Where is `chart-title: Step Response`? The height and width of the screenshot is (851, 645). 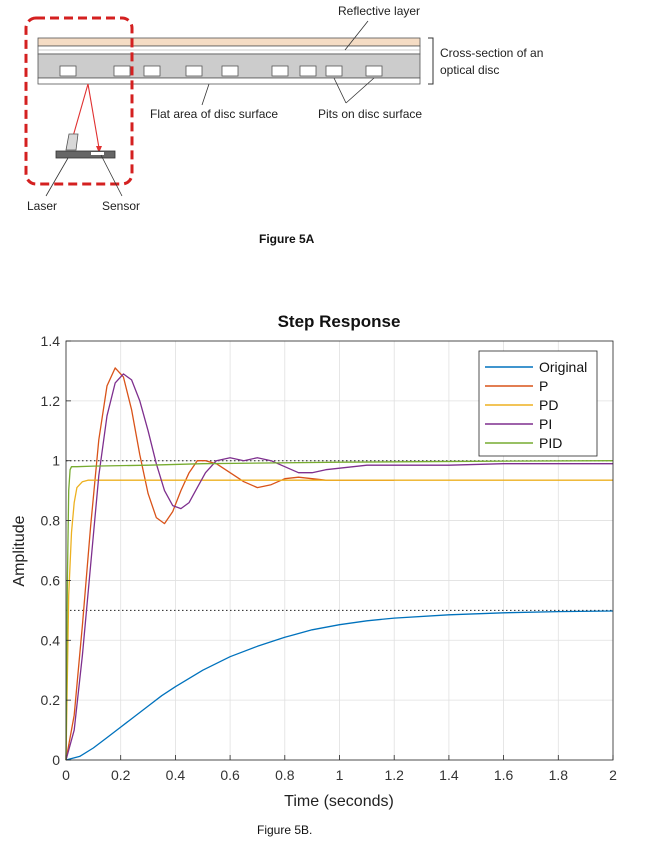 chart-title: Step Response is located at coordinates (339, 321).